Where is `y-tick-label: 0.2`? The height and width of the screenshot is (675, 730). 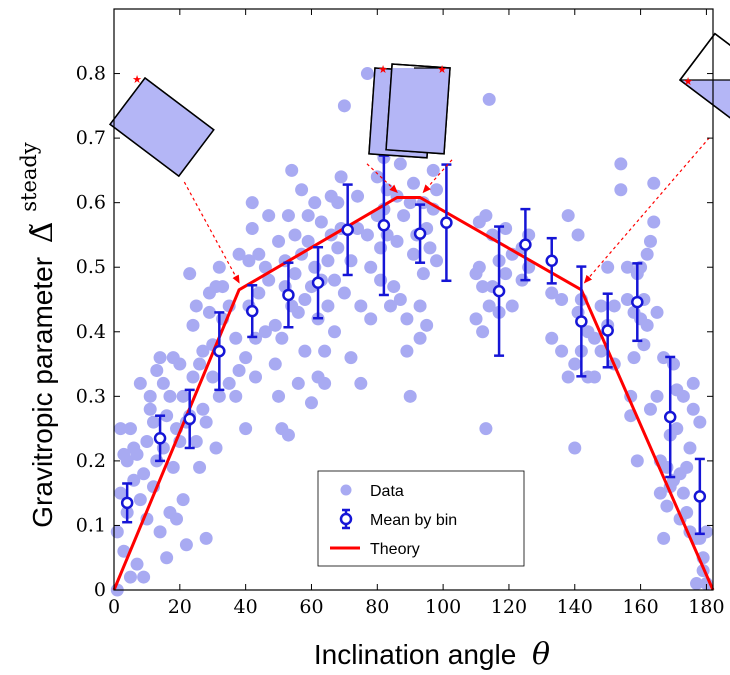 y-tick-label: 0.2 is located at coordinates (91, 461).